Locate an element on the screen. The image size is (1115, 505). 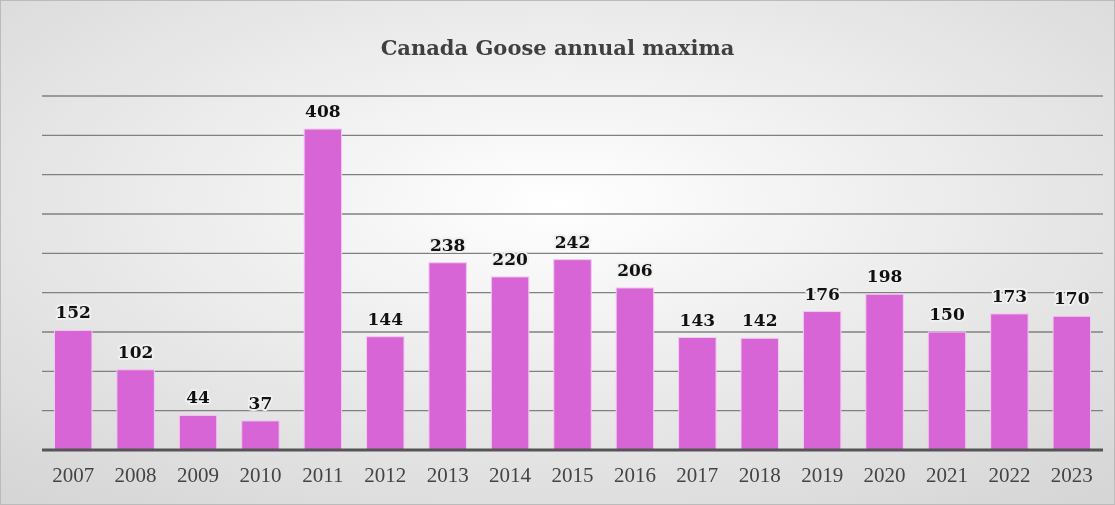
data-label: 176 is located at coordinates (822, 293).